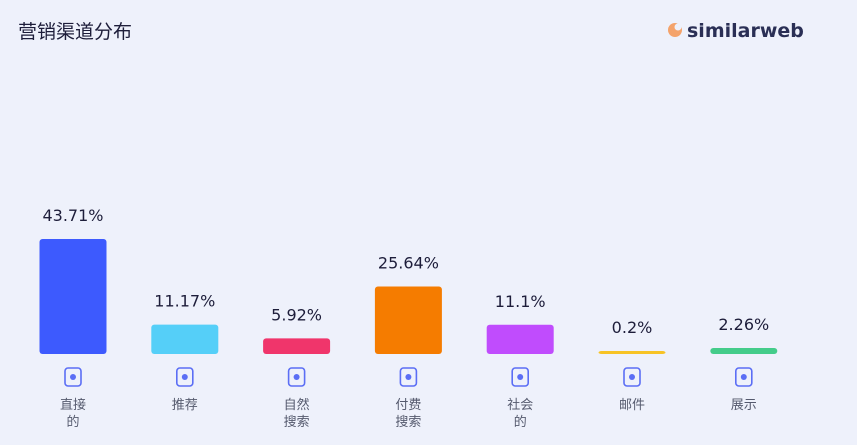 This screenshot has width=857, height=445. Describe the element at coordinates (73, 405) in the screenshot. I see `category-label: 直接` at that location.